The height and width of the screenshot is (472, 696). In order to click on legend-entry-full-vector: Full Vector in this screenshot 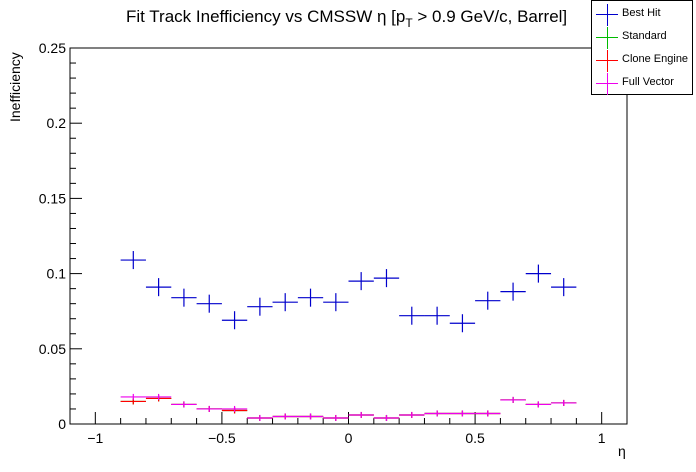, I will do `click(642, 83)`.